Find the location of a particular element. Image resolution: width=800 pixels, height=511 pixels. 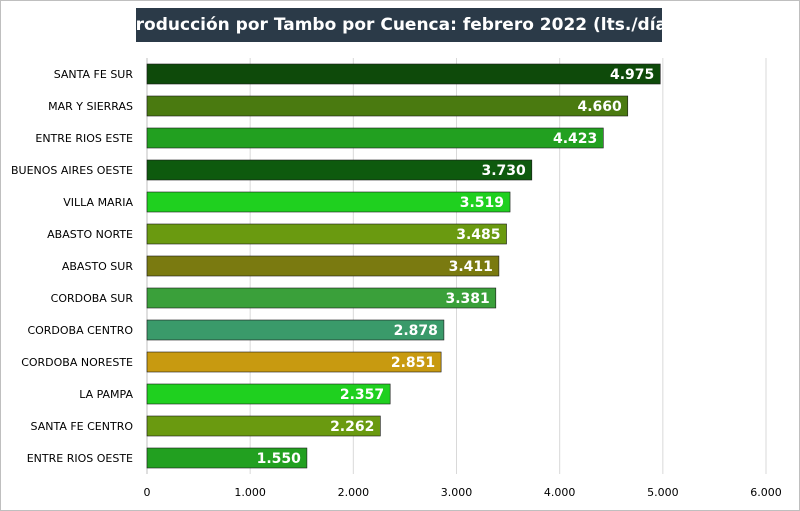

category-label: CORDOBA NORESTE is located at coordinates (77, 362).